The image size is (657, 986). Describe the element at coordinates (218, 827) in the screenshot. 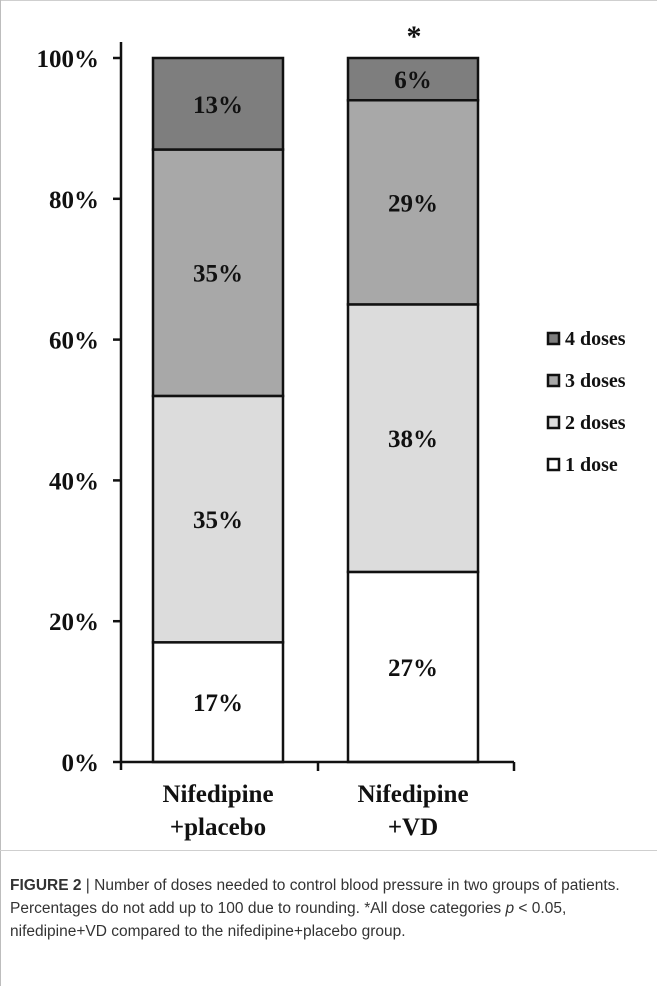

I see `x-category-label: +placebo` at that location.